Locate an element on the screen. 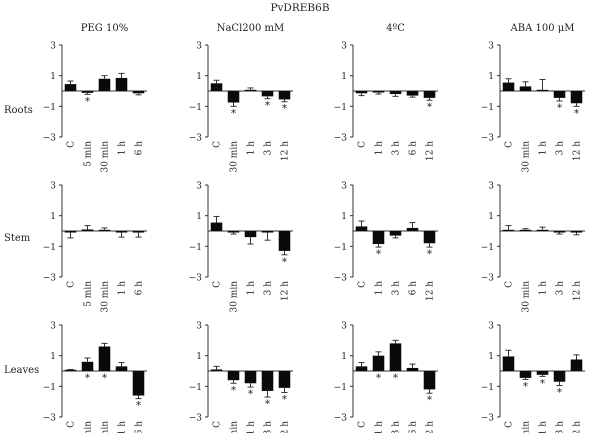 The height and width of the screenshot is (433, 600). tissue-label-leaves: Leaves is located at coordinates (21, 370).